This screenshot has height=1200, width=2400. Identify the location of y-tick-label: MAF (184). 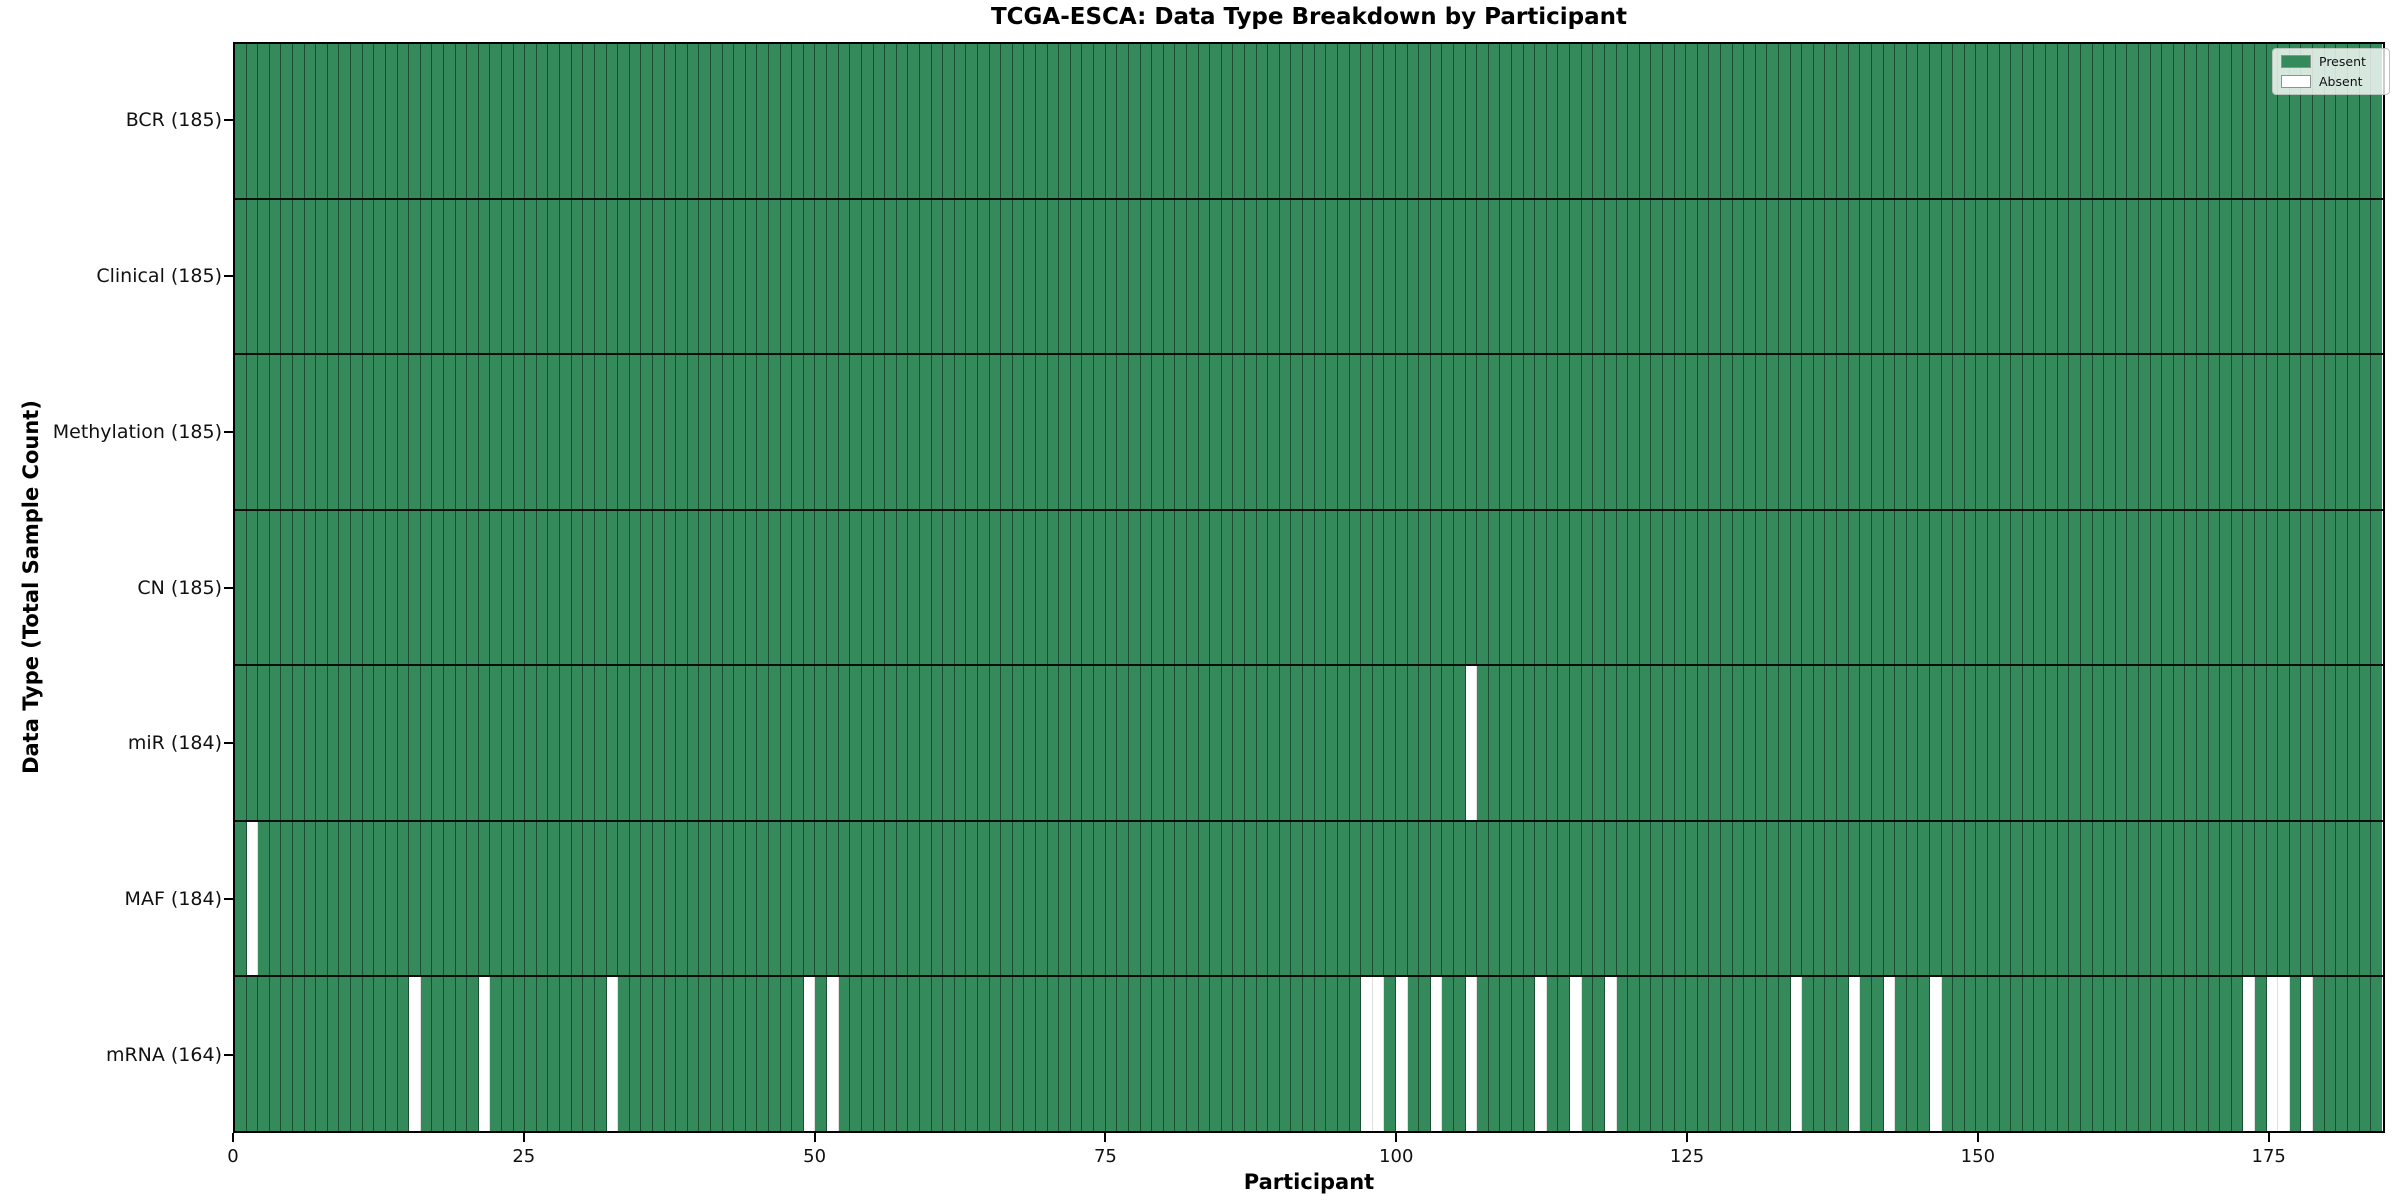
(173, 899).